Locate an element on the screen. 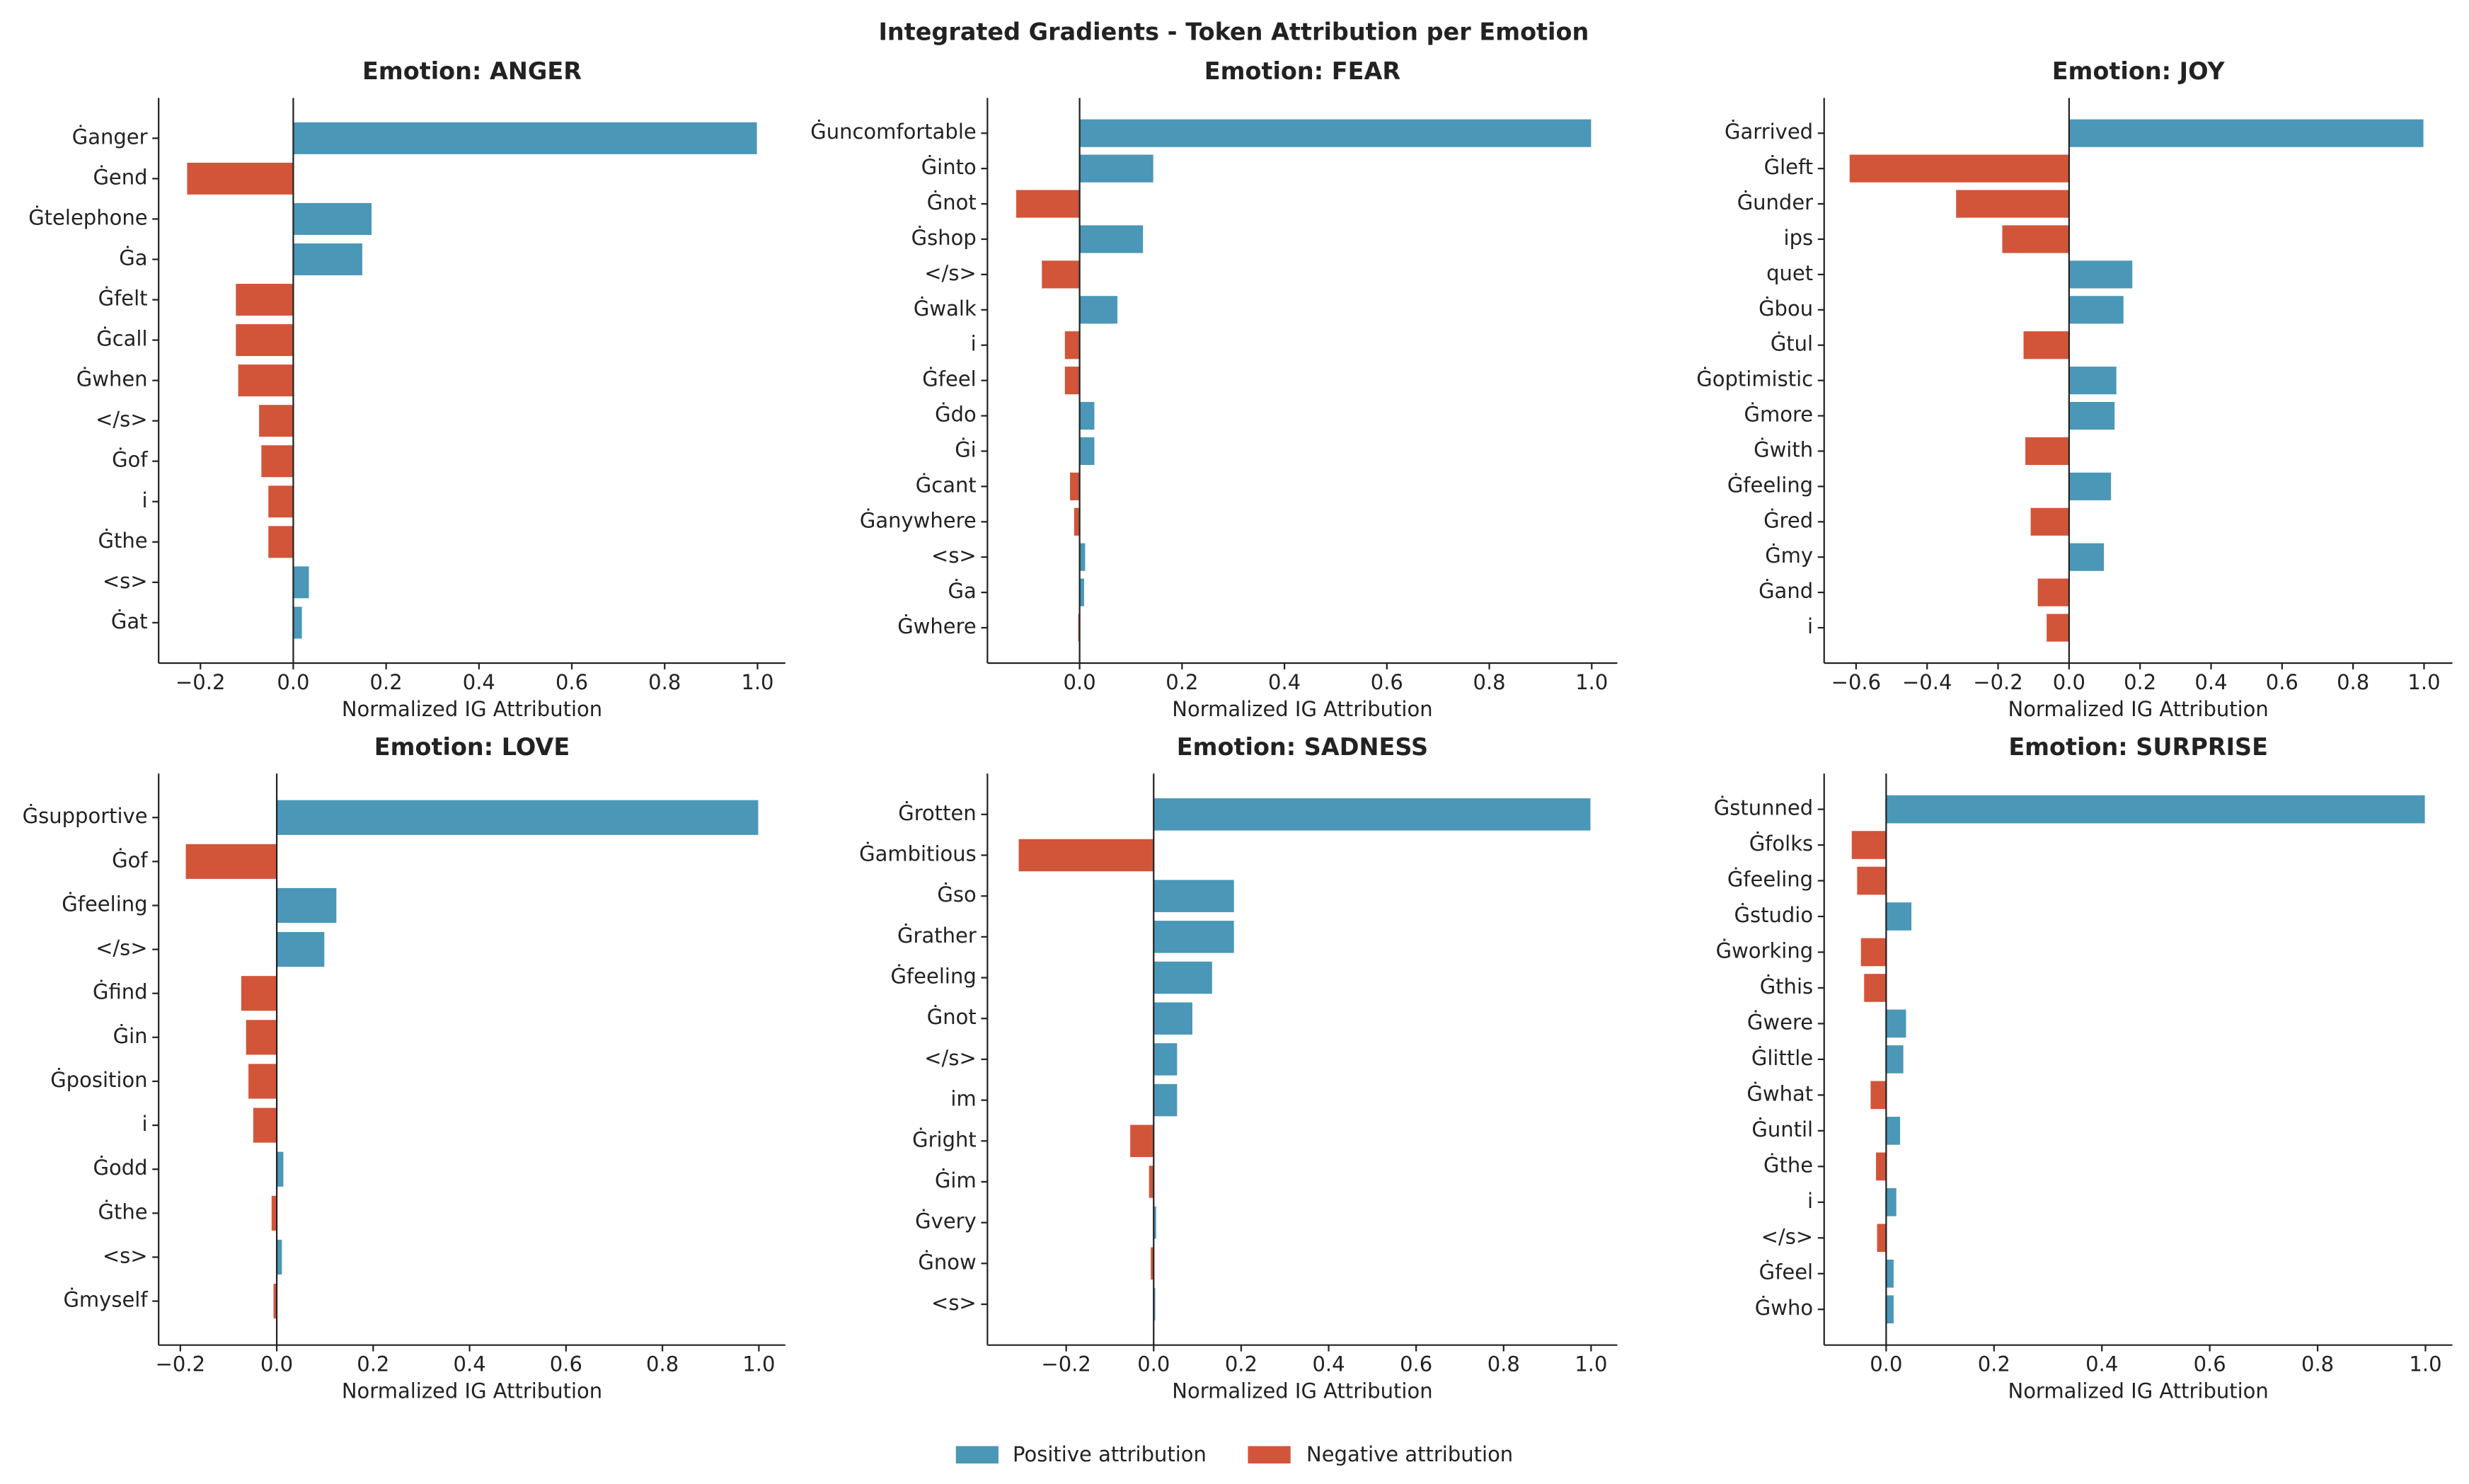  y-tick-label: im is located at coordinates (963, 1099).